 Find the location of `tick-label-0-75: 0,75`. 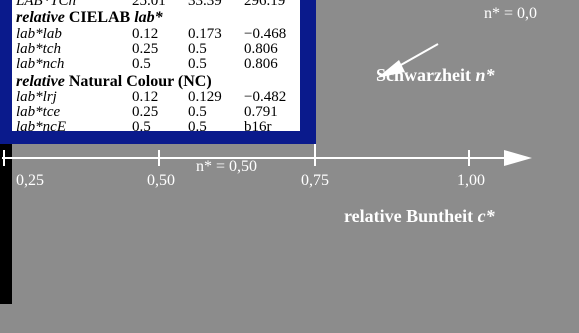

tick-label-0-75: 0,75 is located at coordinates (315, 180).